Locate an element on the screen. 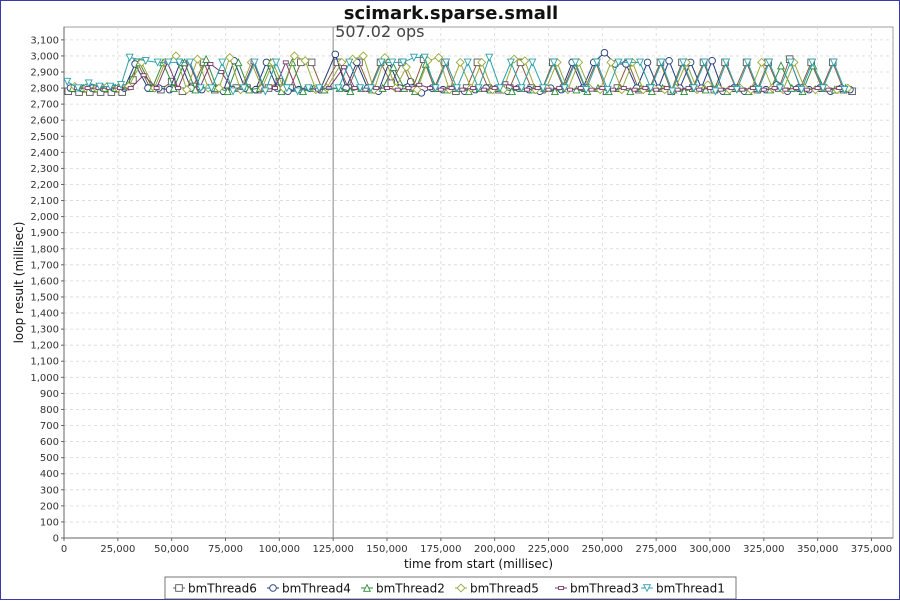  y-tick-label: 200 is located at coordinates (49, 506).